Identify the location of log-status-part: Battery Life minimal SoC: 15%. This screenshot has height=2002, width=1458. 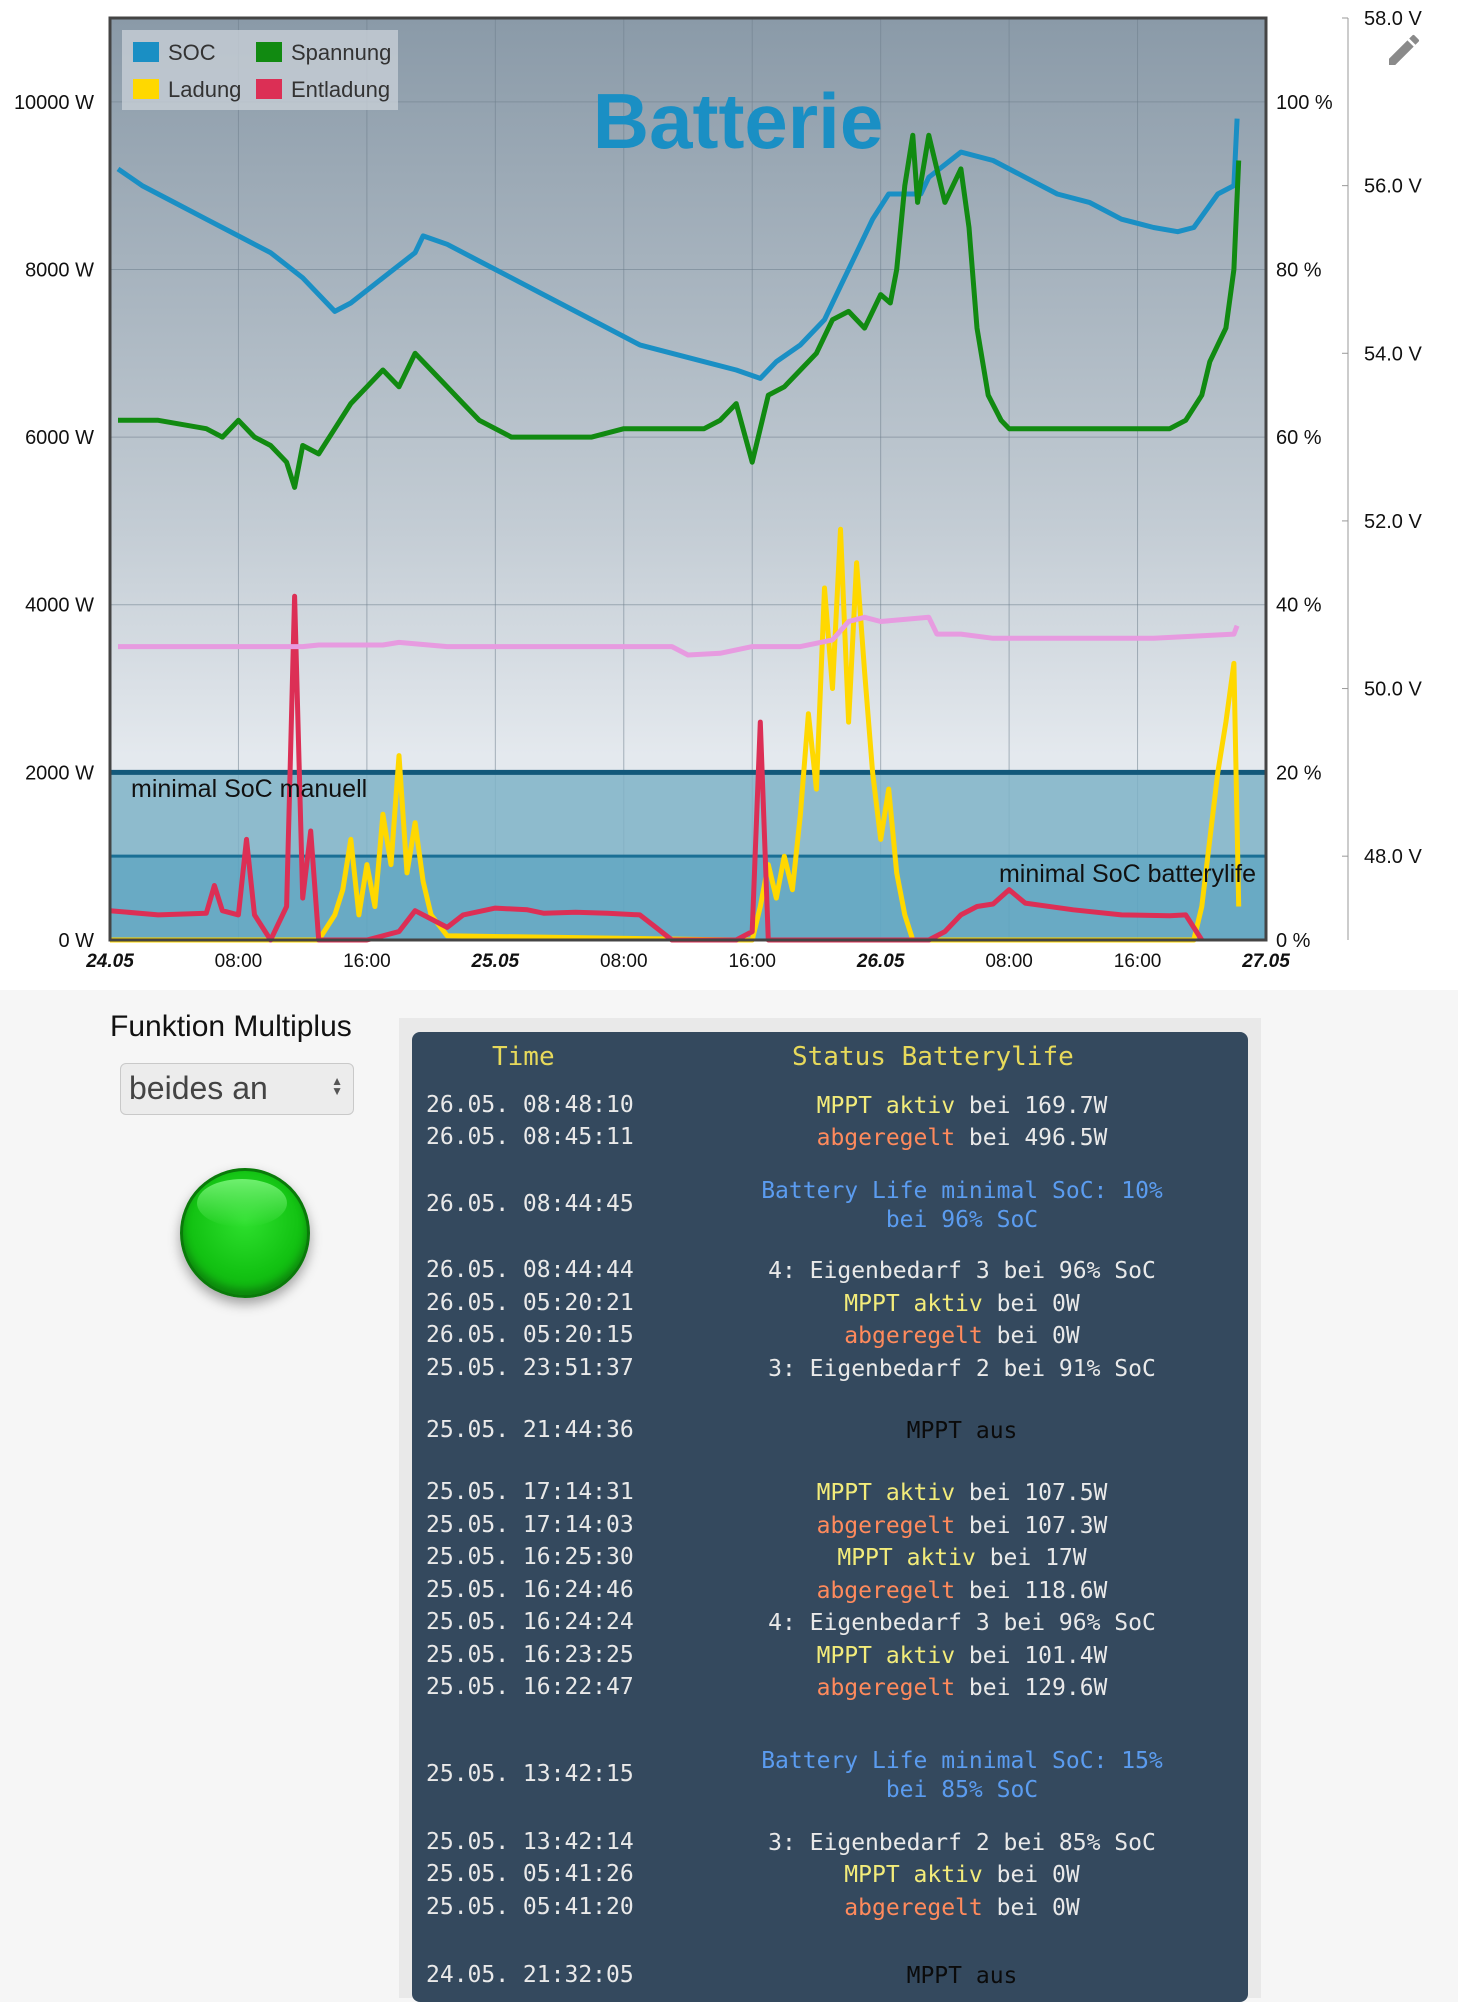
(962, 1761).